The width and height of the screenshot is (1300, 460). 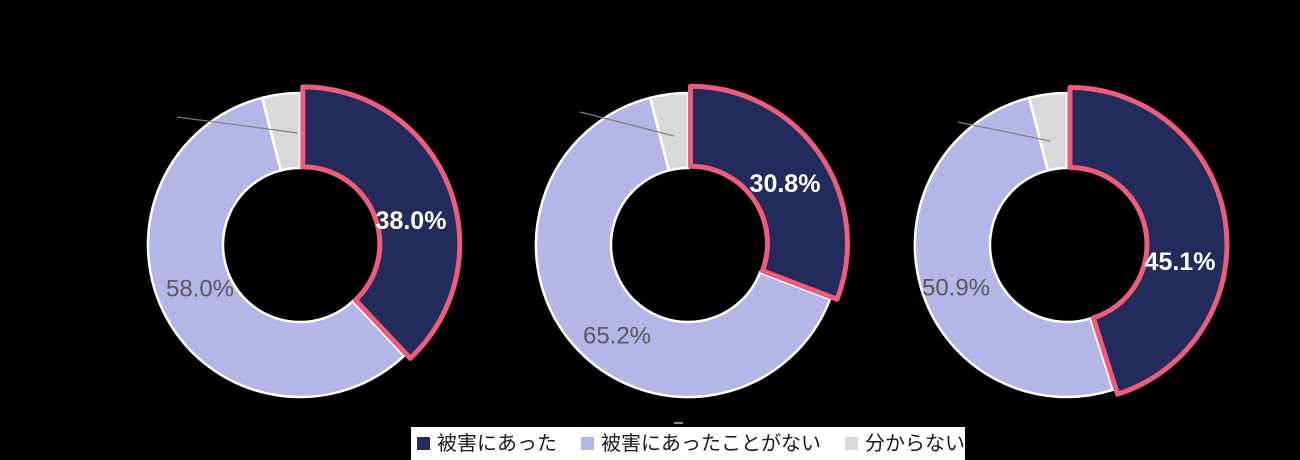 I want to click on legend-swatch-not-damaged-icon, so click(x=587, y=443).